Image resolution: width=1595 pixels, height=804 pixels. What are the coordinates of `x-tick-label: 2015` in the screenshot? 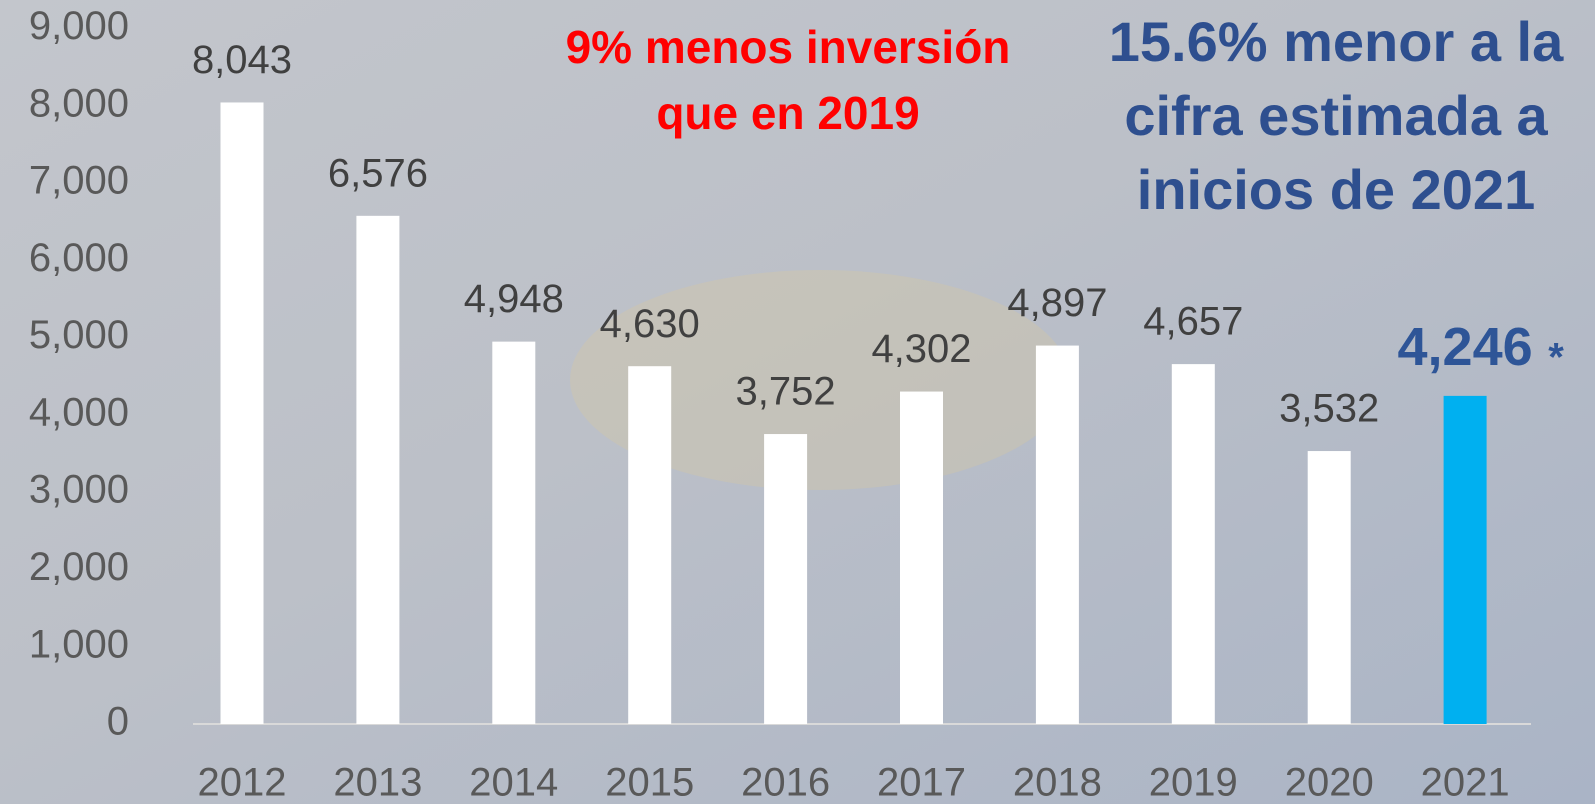 It's located at (649, 782).